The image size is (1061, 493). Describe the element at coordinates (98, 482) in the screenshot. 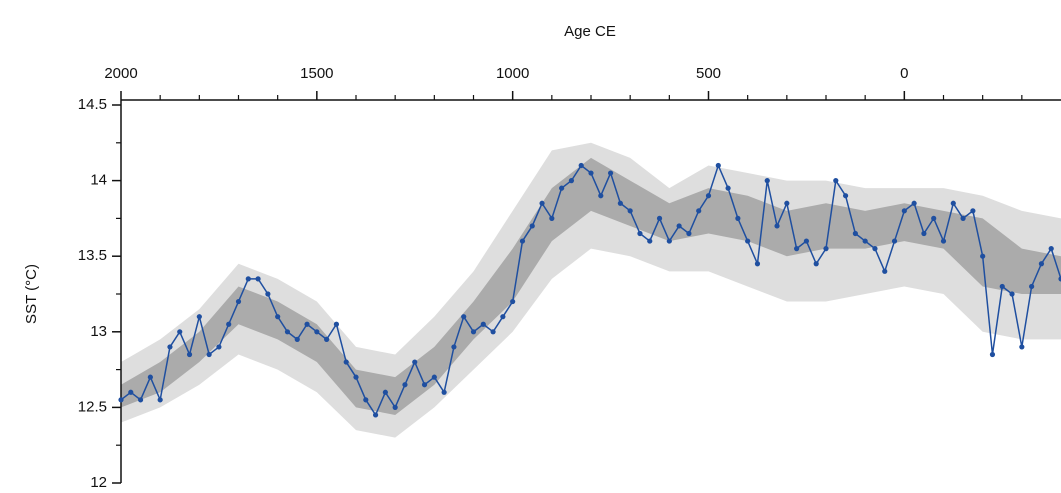

I see `y-tick-label: 12` at that location.